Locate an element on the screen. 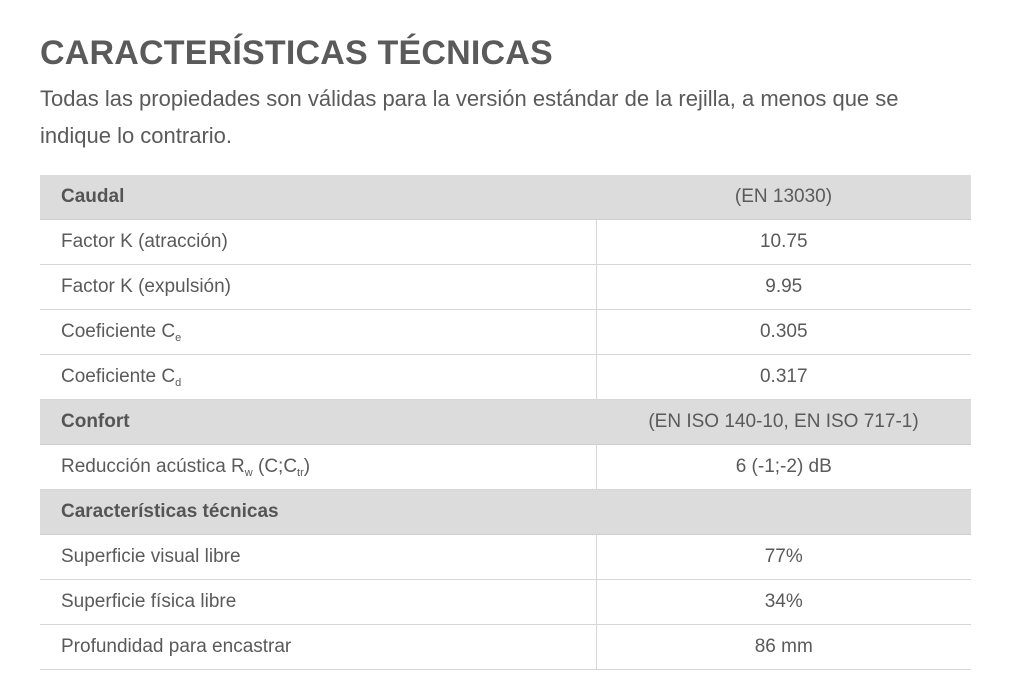 This screenshot has height=680, width=1024. row-label: Profundidad para encastrar is located at coordinates (318, 647).